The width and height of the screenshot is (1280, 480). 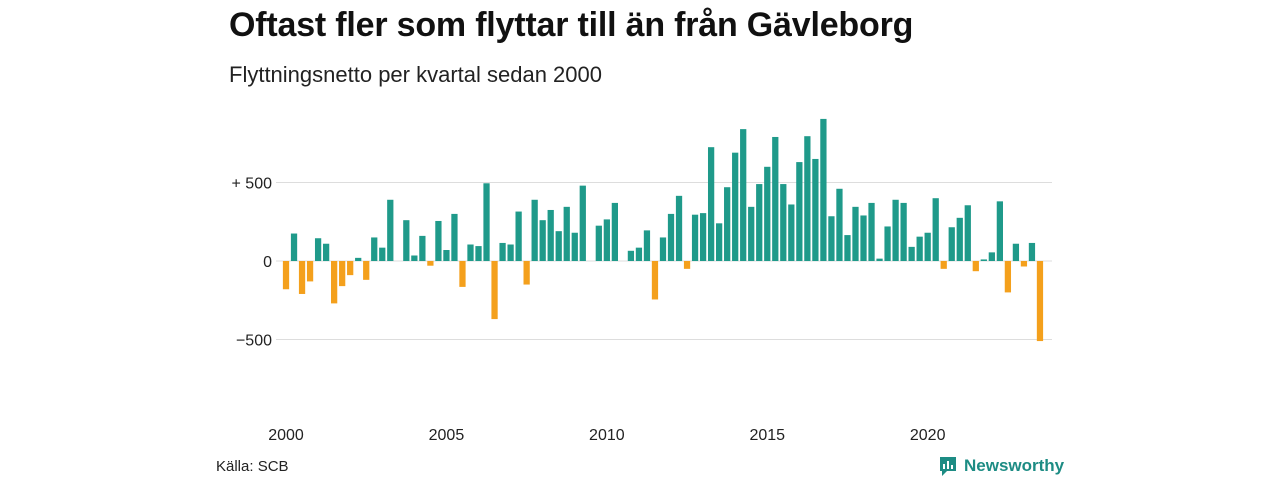 What do you see at coordinates (948, 466) in the screenshot?
I see `newsworthy-chart-bubble-icon` at bounding box center [948, 466].